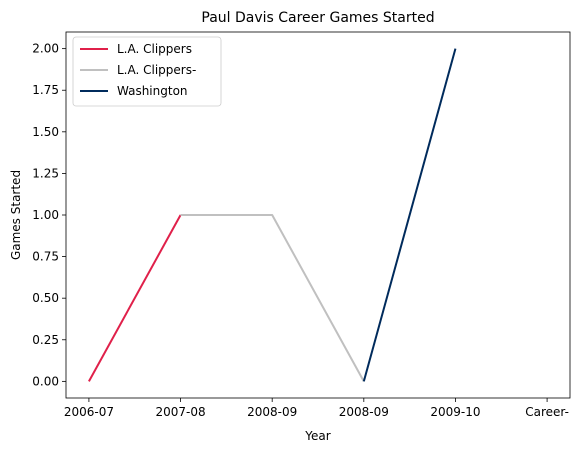  Describe the element at coordinates (317, 436) in the screenshot. I see `x-axis-title: Year` at that location.